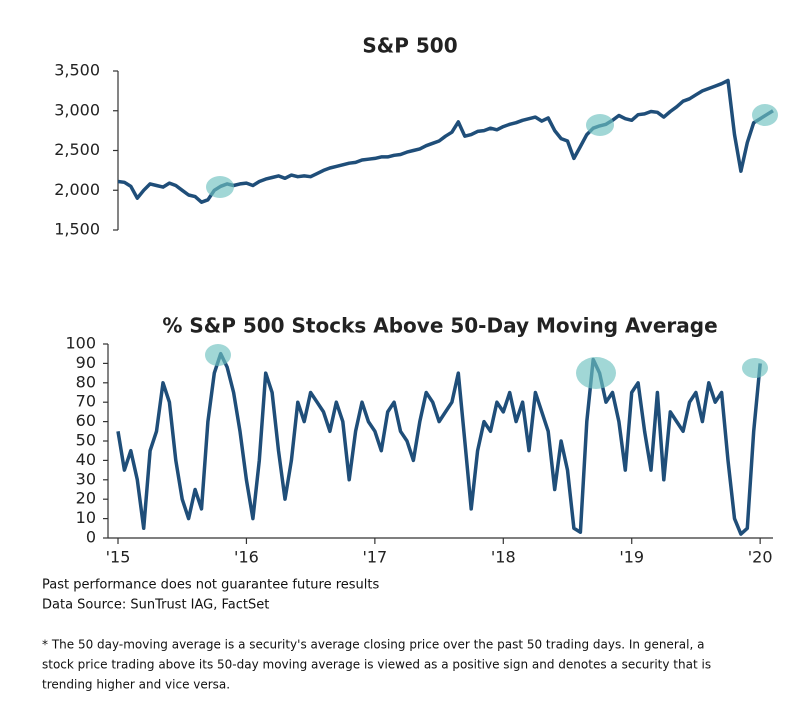 Image resolution: width=800 pixels, height=706 pixels. What do you see at coordinates (631, 557) in the screenshot?
I see `x-tick-label: '19` at bounding box center [631, 557].